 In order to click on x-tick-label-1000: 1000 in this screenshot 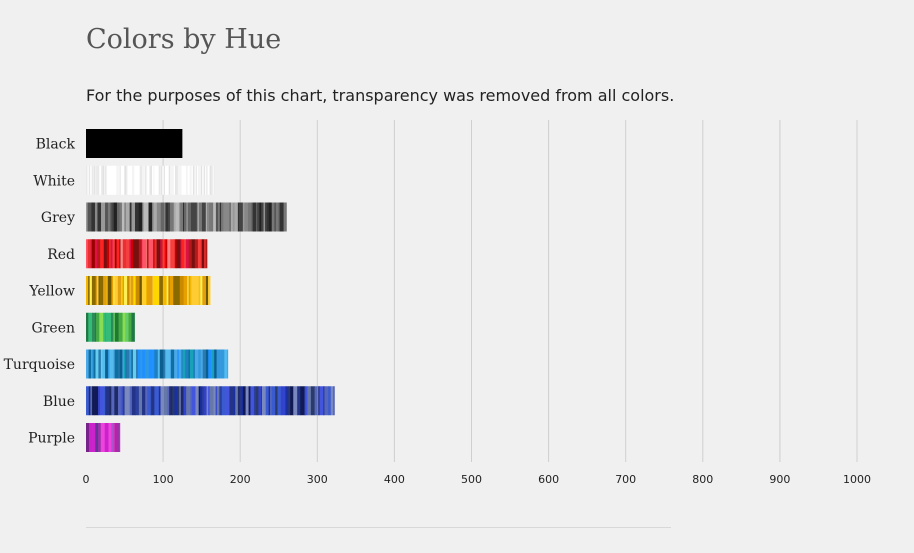, I will do `click(857, 479)`.